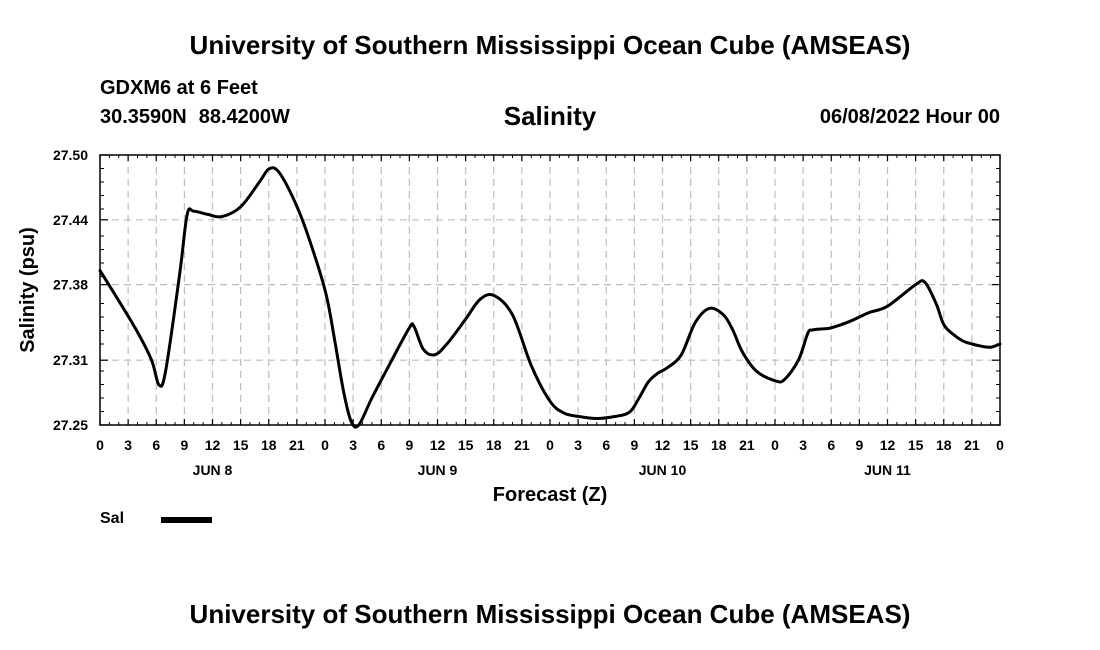 This screenshot has height=650, width=1100. I want to click on day-labels: JUN 8 JUN 9 JUN 10 JUN 11, so click(552, 470).